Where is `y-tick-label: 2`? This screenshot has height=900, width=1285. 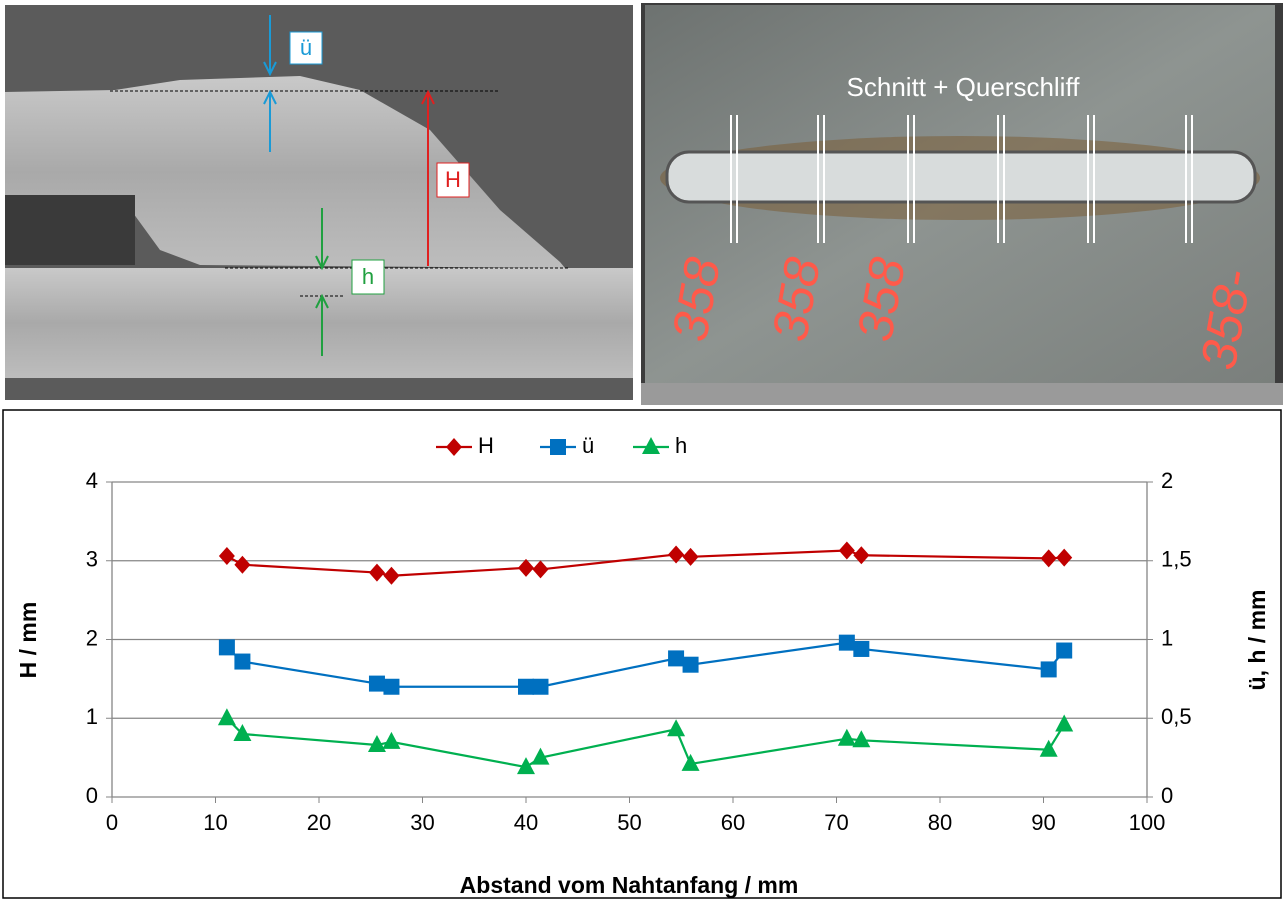 y-tick-label: 2 is located at coordinates (92, 637).